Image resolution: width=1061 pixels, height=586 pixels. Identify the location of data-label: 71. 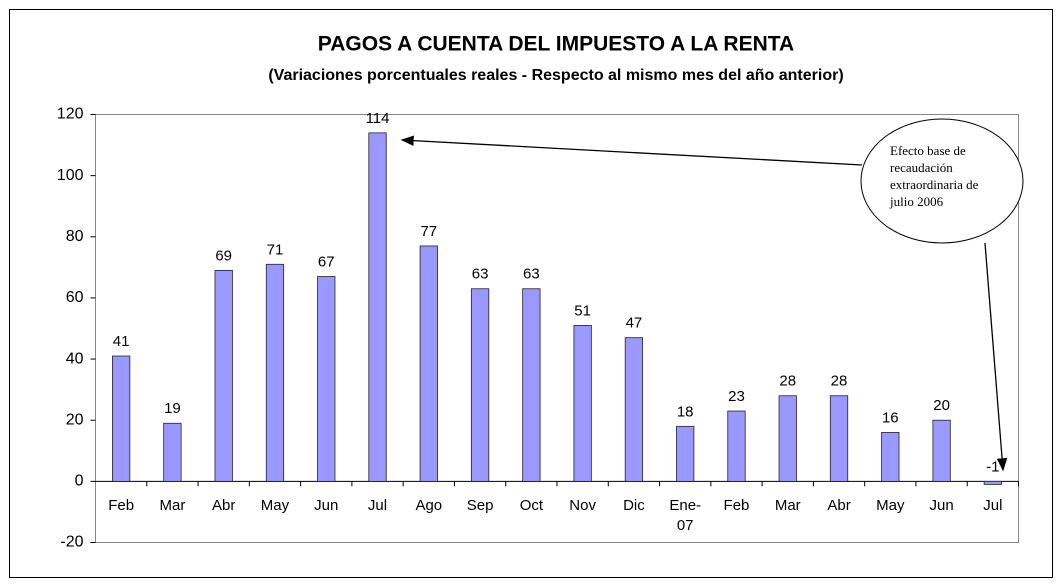
(275, 249).